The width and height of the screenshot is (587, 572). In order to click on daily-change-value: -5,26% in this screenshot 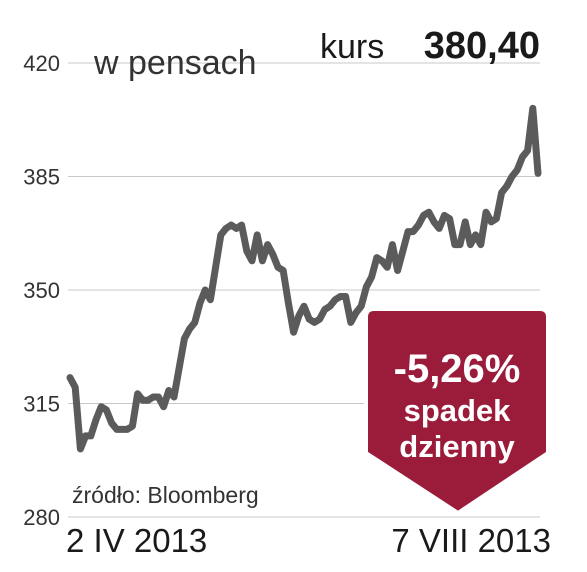, I will do `click(457, 369)`.